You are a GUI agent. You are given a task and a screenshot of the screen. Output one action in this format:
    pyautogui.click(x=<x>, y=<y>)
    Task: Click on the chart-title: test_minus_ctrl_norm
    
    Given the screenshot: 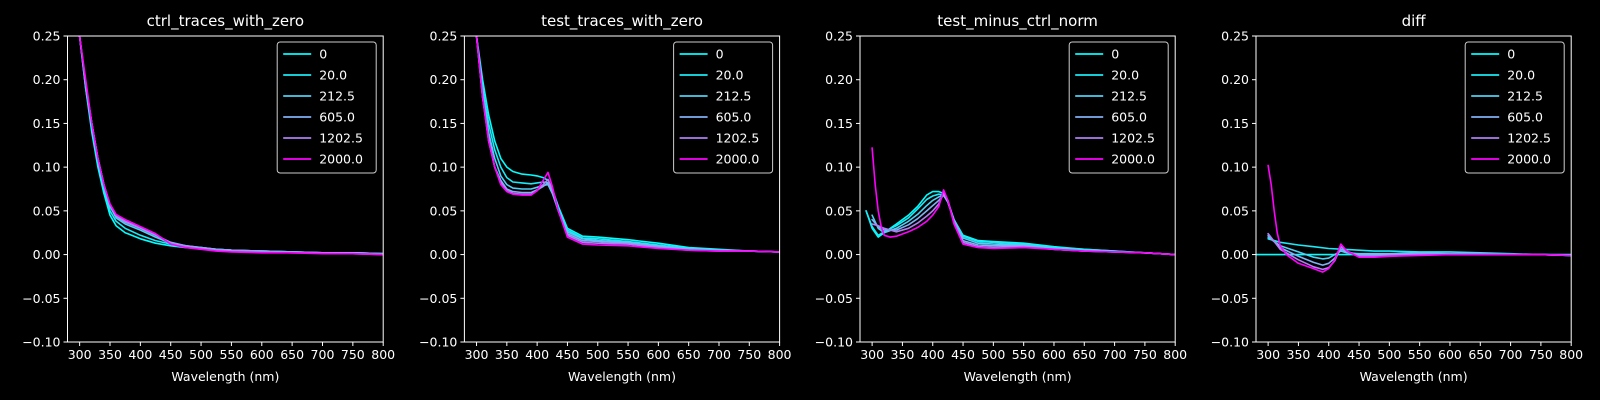 What is the action you would take?
    pyautogui.click(x=1017, y=21)
    